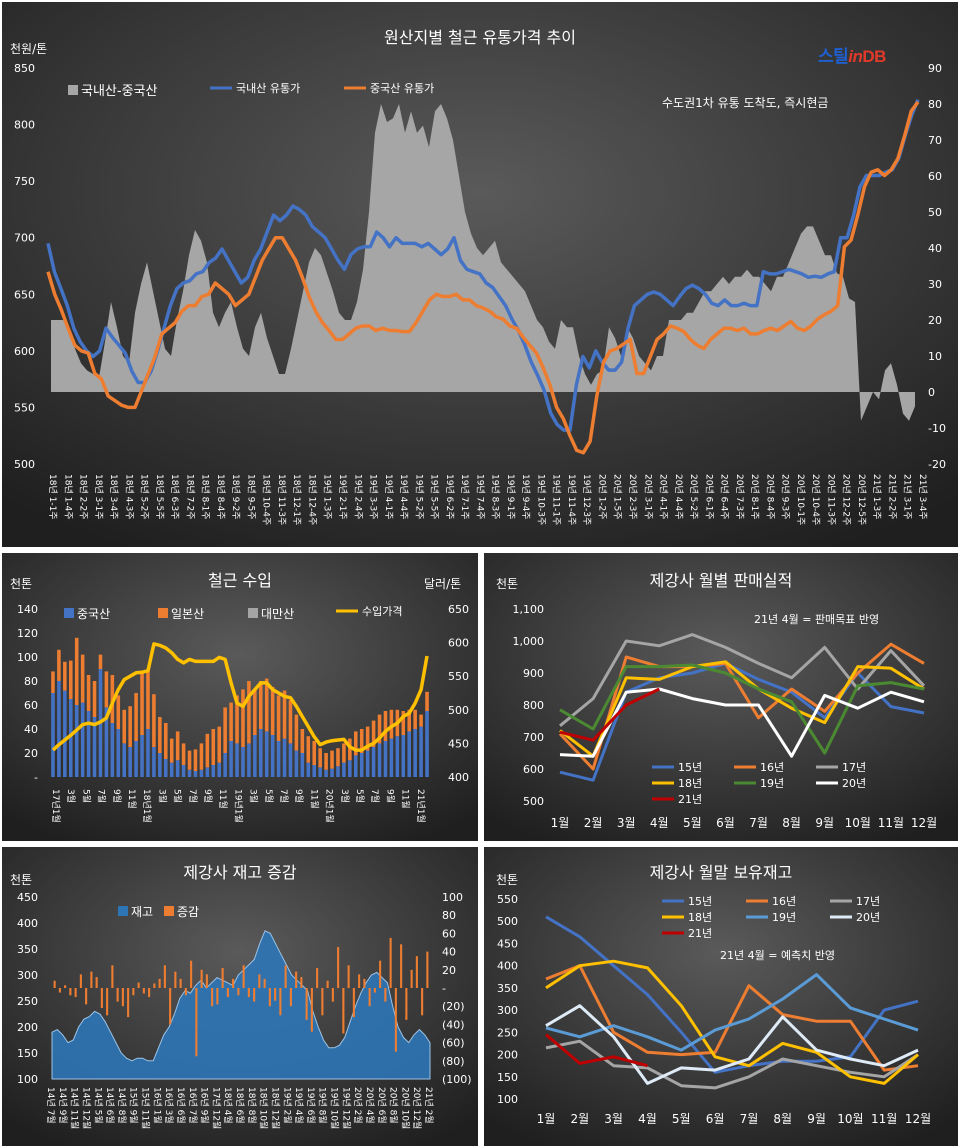  Describe the element at coordinates (24, 181) in the screenshot. I see `y-tick-label: 750` at that location.